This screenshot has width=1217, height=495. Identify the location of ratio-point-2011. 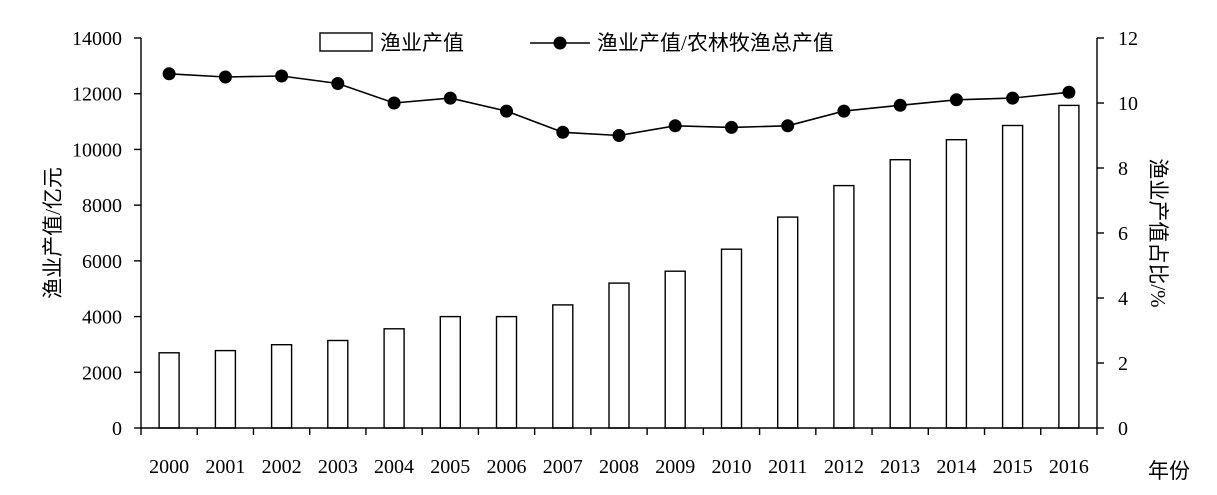
(788, 126).